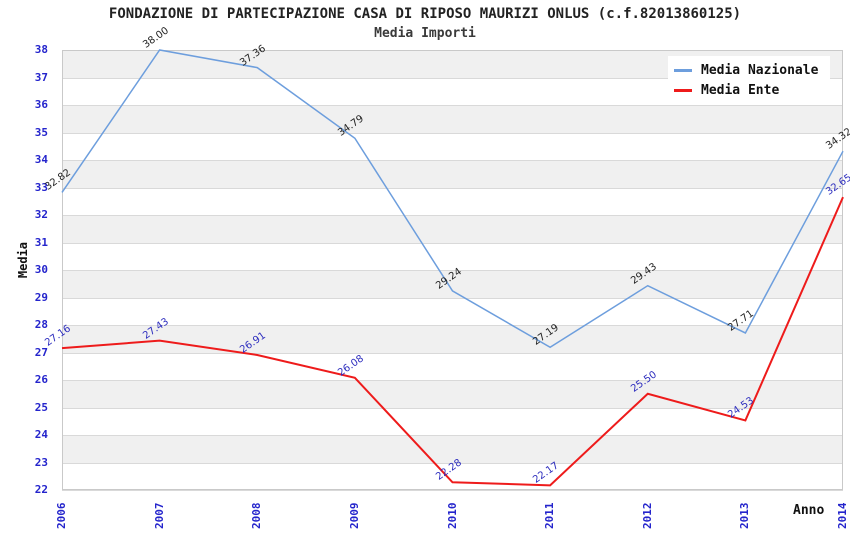  What do you see at coordinates (41, 434) in the screenshot?
I see `y-tick-label: 24` at bounding box center [41, 434].